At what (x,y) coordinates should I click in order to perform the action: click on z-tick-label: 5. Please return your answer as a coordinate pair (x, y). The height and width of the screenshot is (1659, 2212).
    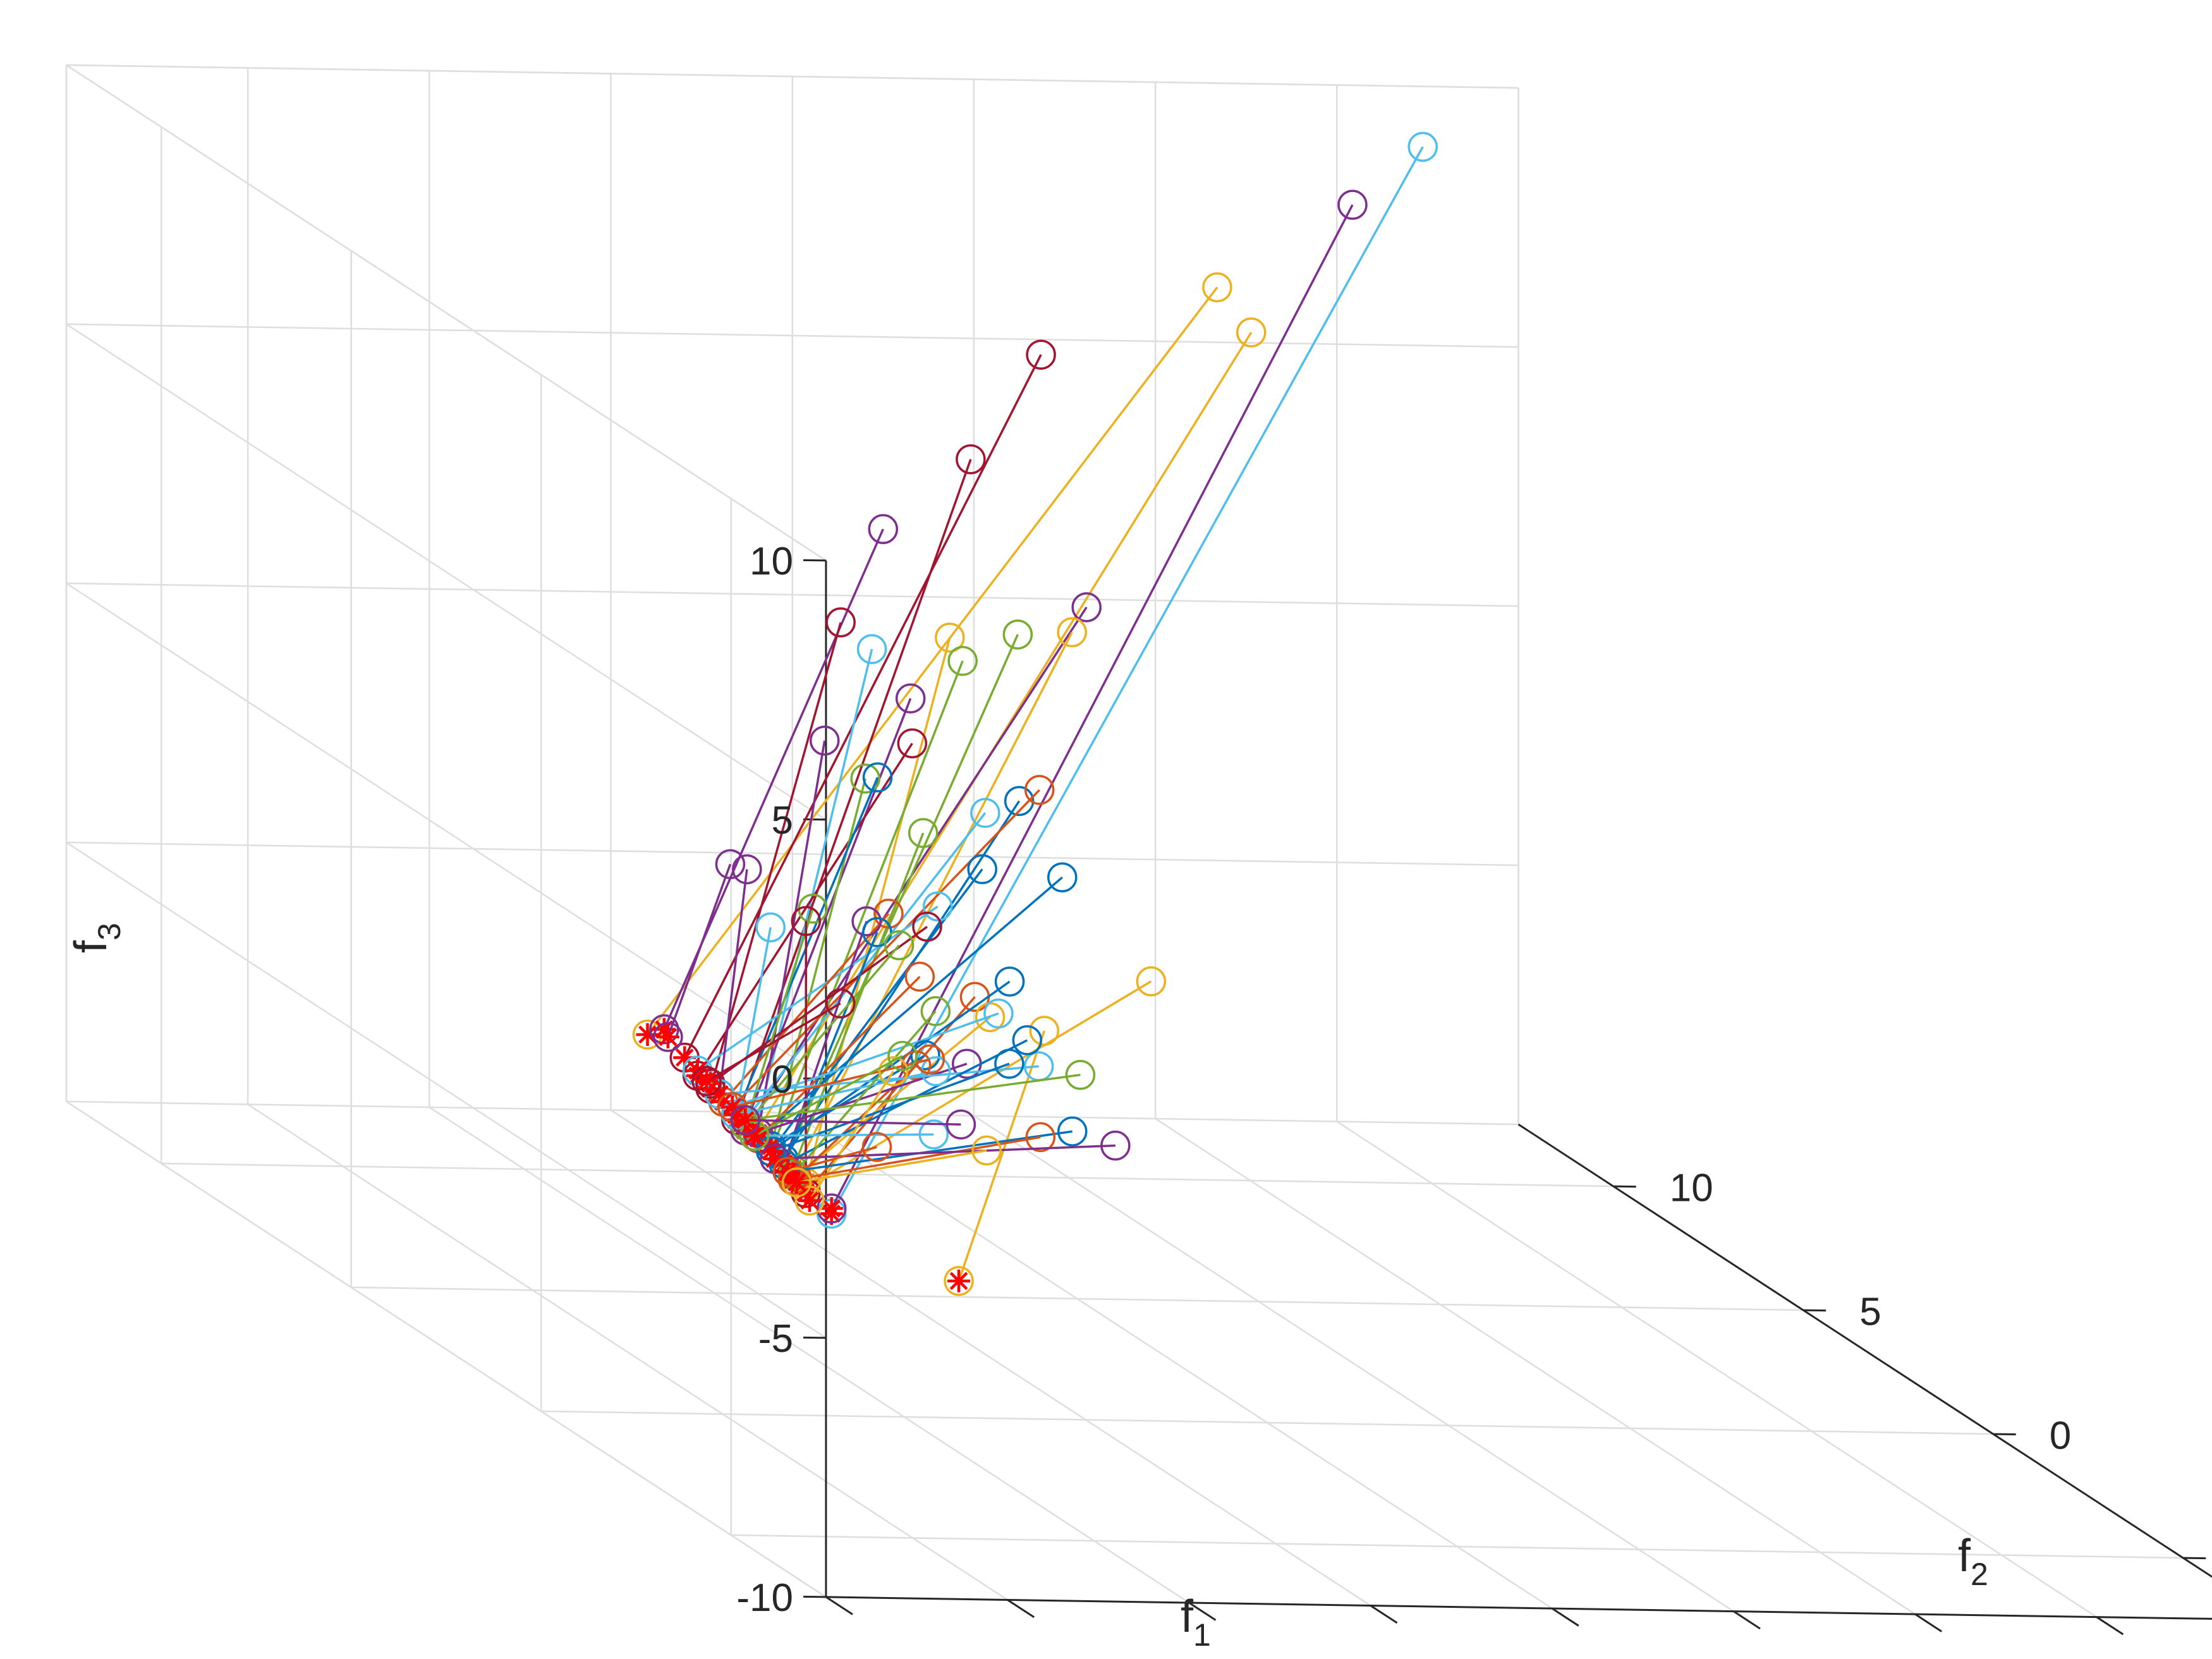
    Looking at the image, I should click on (782, 820).